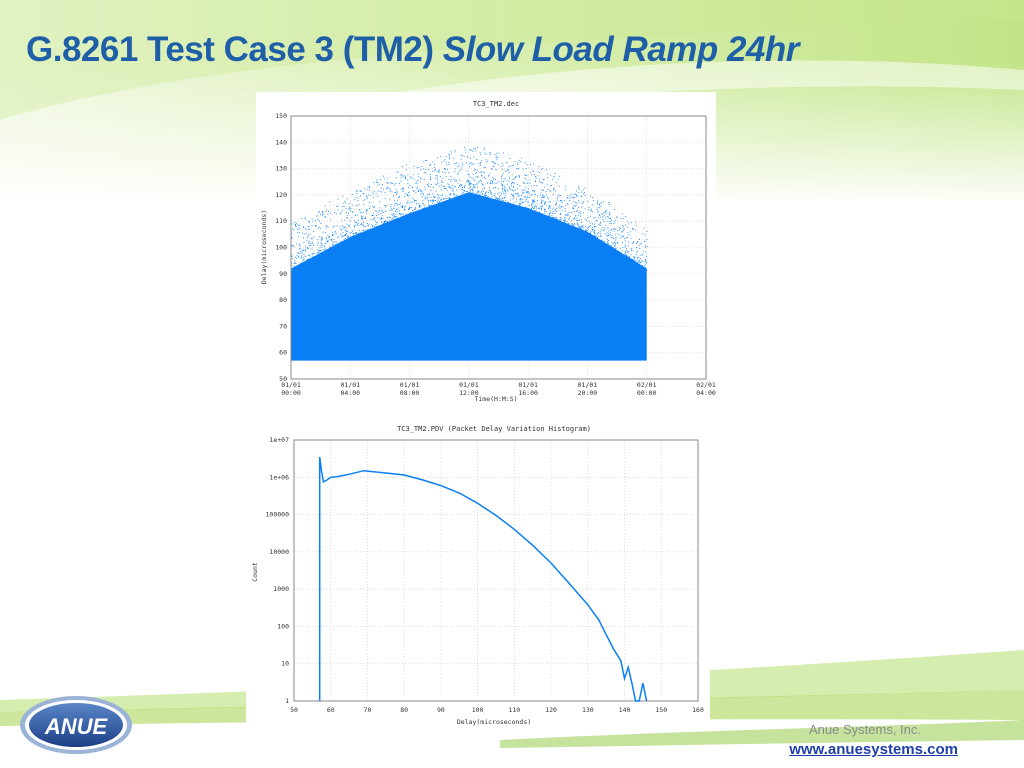  What do you see at coordinates (281, 221) in the screenshot?
I see `y-tick-label: 110` at bounding box center [281, 221].